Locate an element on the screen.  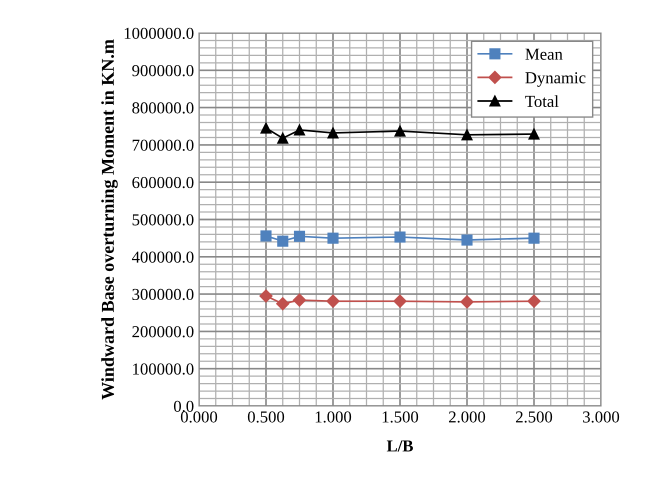
legend-label: Total is located at coordinates (542, 101).